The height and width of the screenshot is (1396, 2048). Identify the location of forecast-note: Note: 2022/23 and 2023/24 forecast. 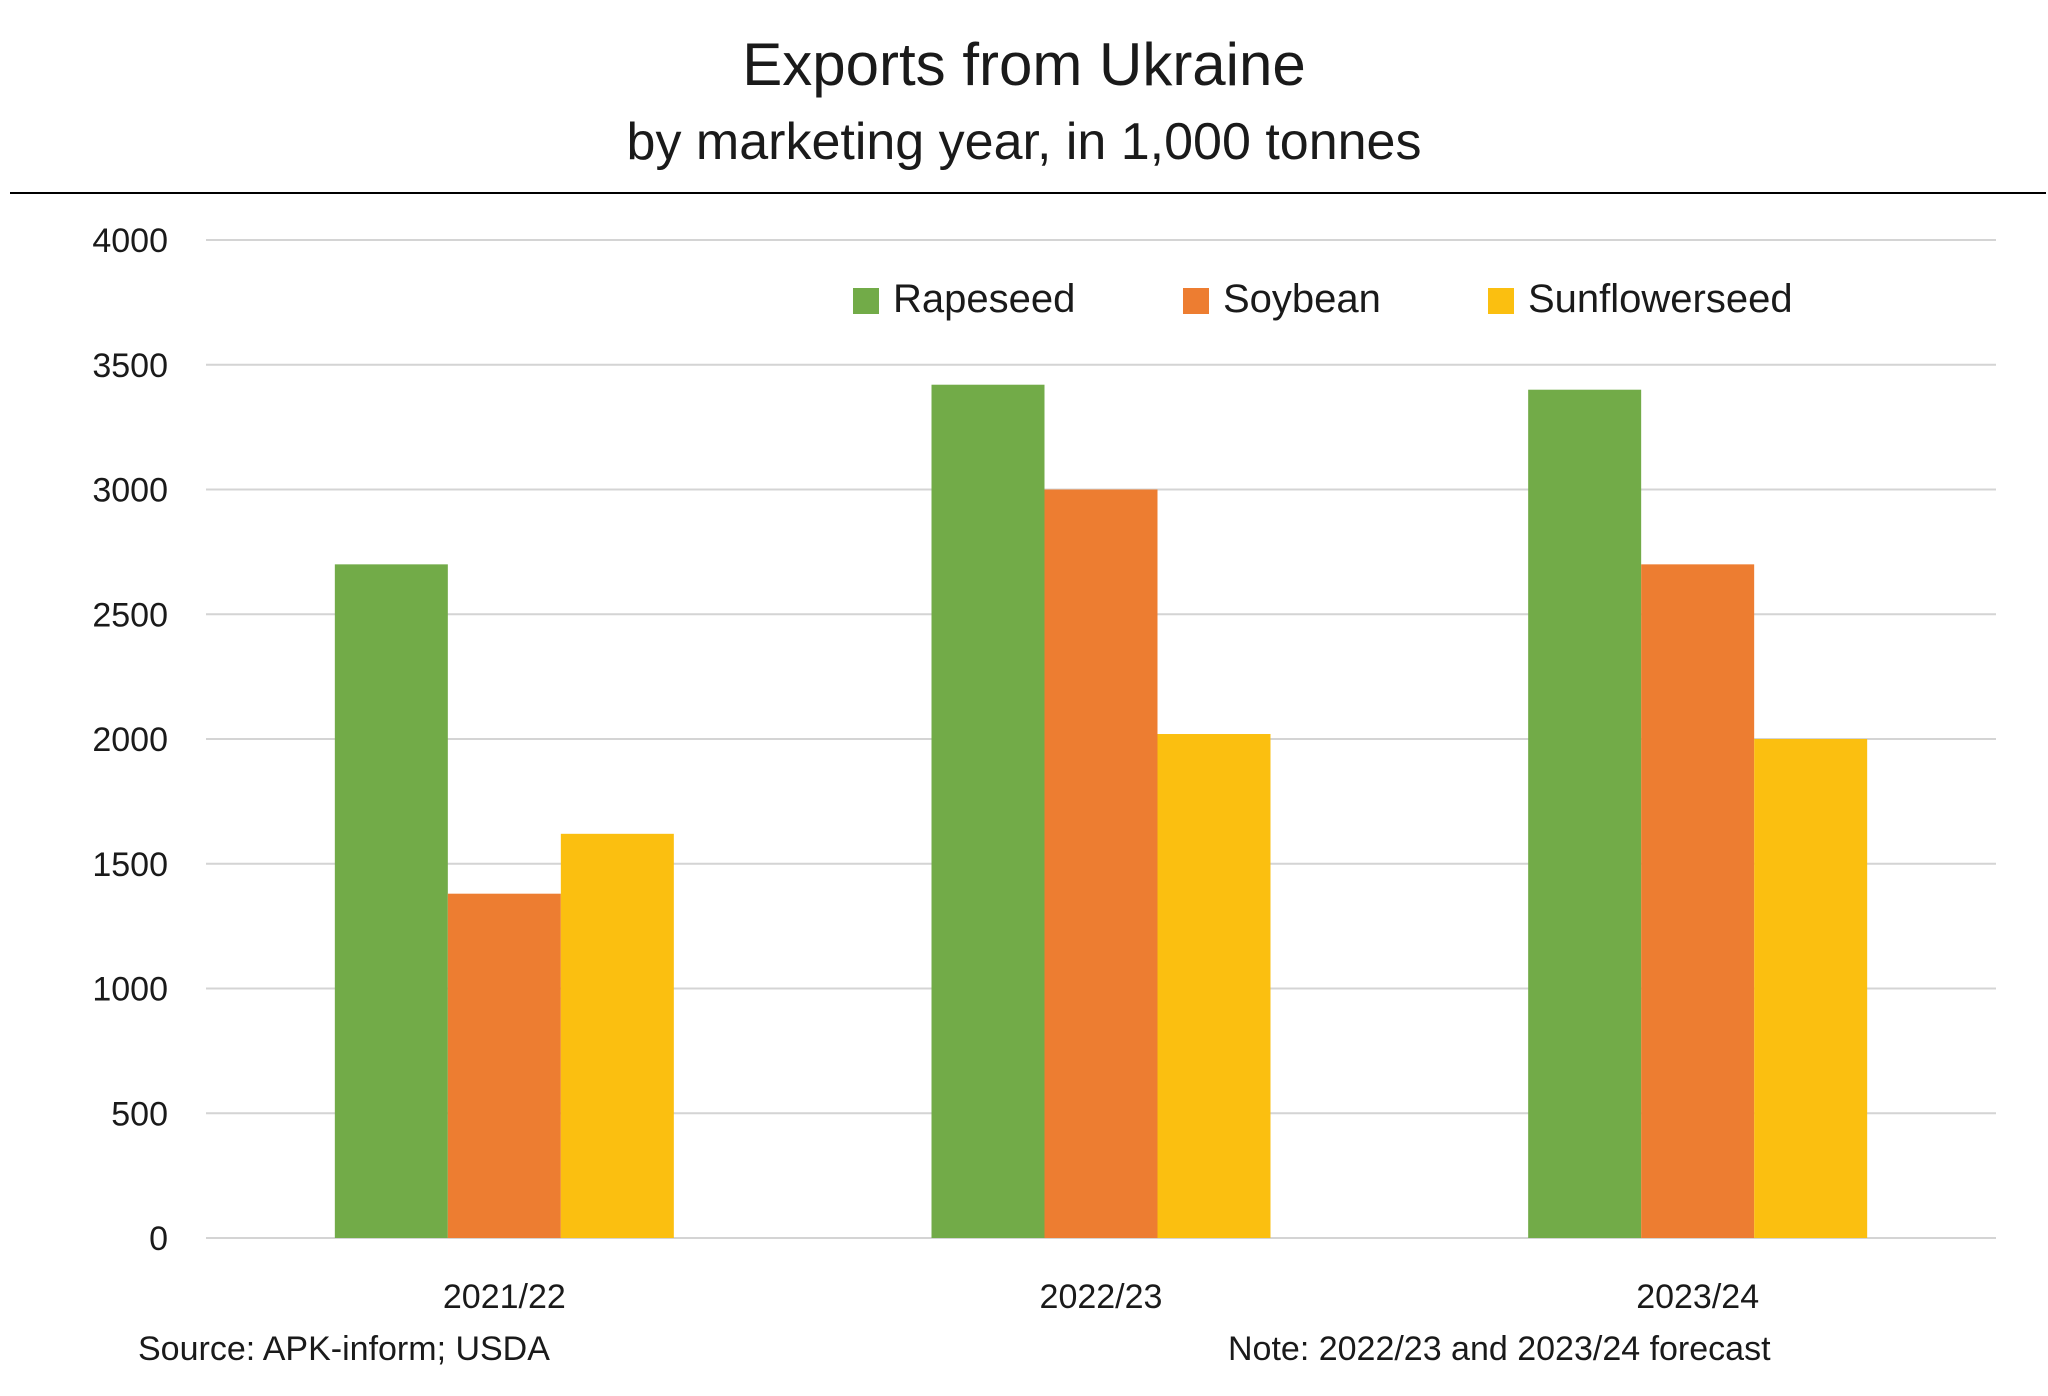
(1499, 1349).